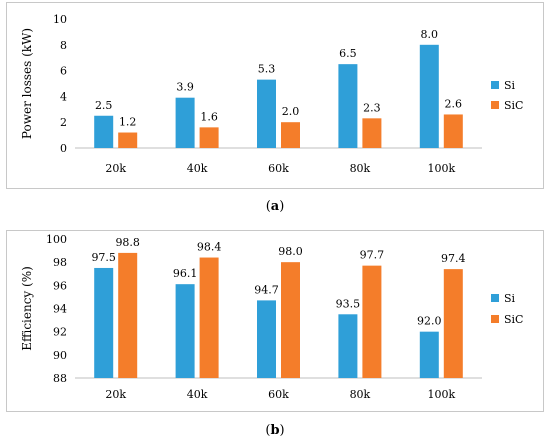 The image size is (550, 443). What do you see at coordinates (454, 103) in the screenshot?
I see `data-label: 2.6` at bounding box center [454, 103].